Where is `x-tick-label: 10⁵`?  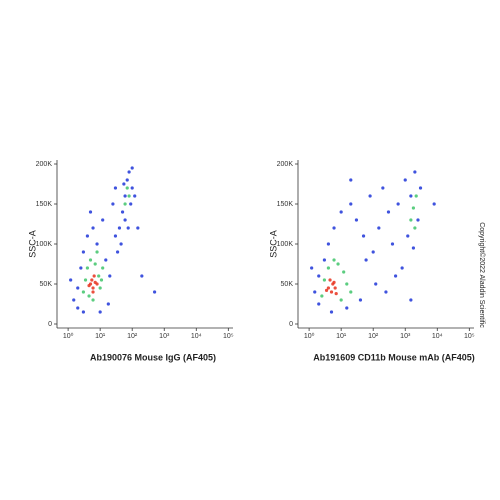 x-tick-label: 10⁵ is located at coordinates (469, 336).